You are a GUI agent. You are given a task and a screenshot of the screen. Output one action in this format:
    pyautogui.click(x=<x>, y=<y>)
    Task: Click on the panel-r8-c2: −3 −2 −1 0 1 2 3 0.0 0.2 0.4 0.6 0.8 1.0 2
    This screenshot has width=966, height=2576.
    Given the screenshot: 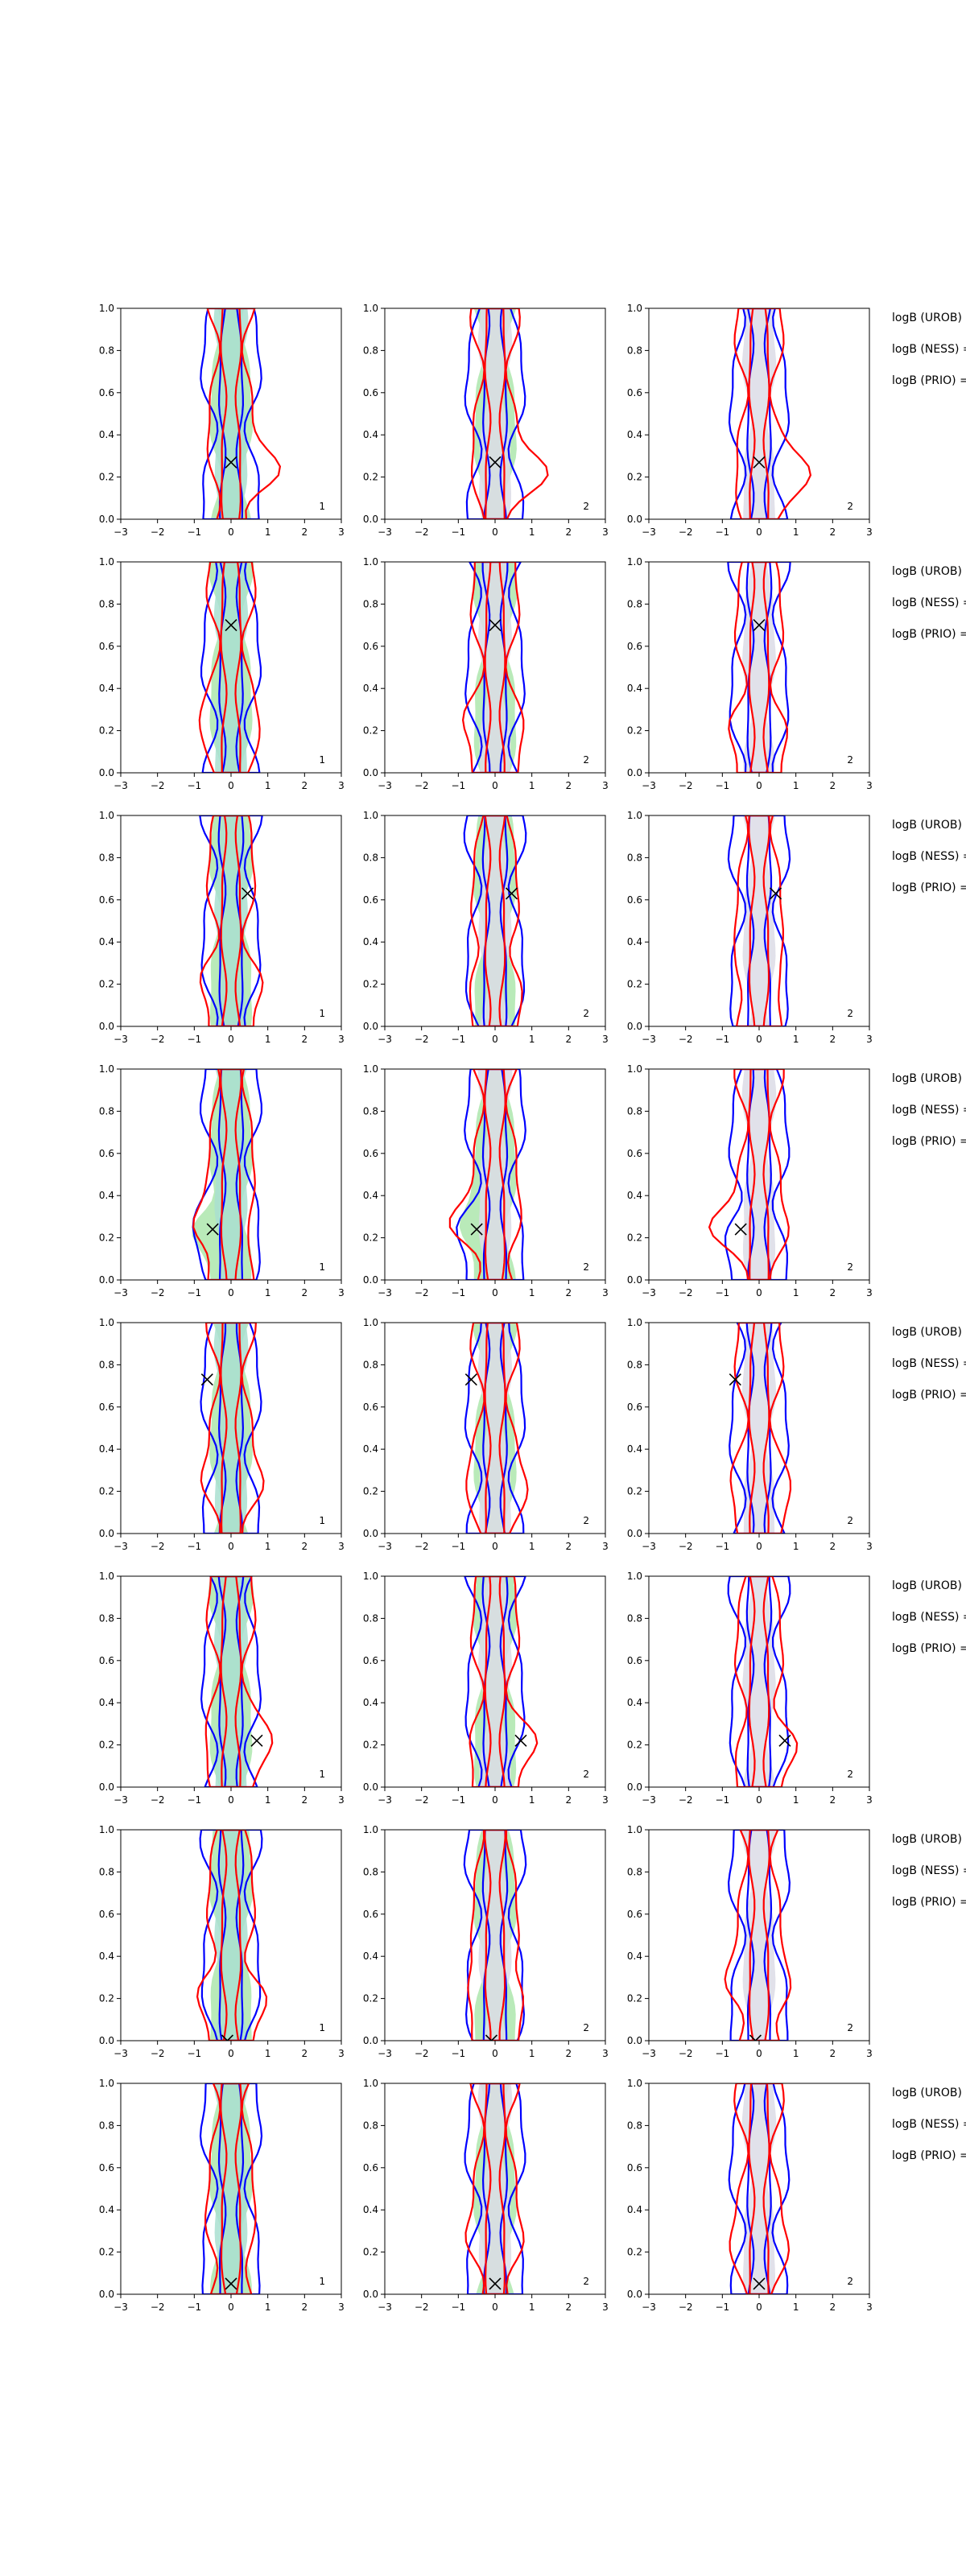 What is the action you would take?
    pyautogui.click(x=486, y=2195)
    